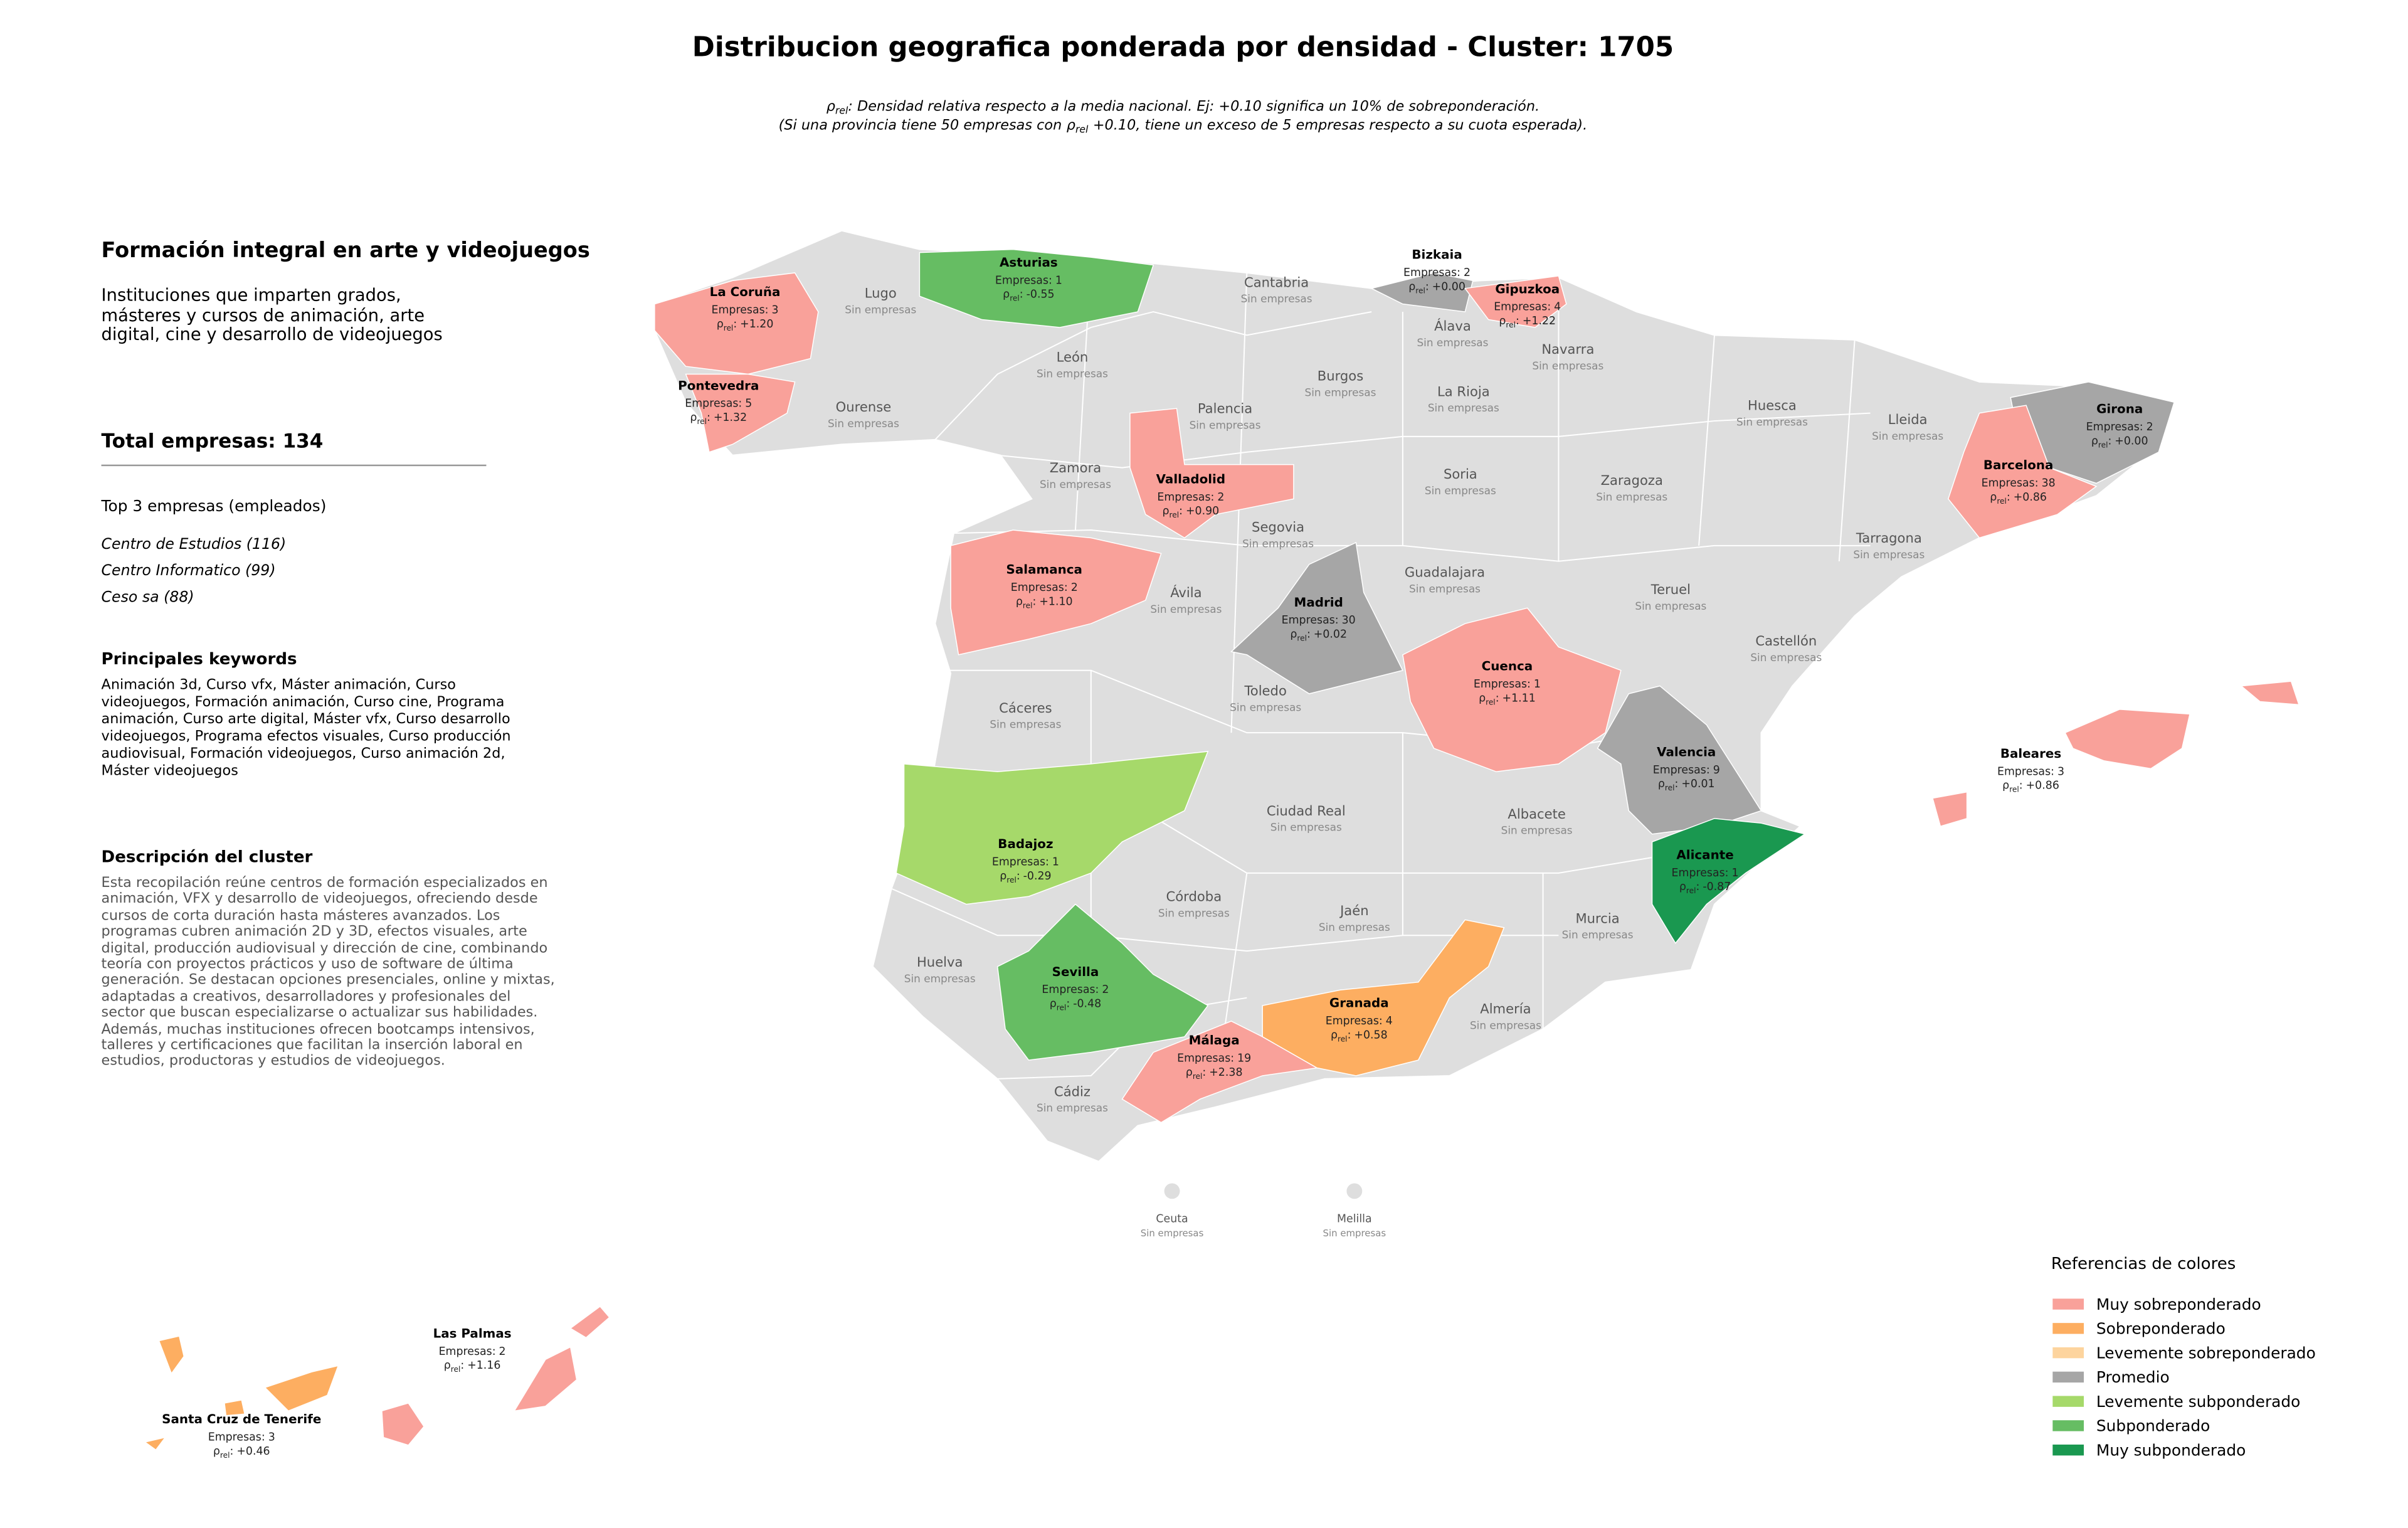 The height and width of the screenshot is (1528, 2408). Describe the element at coordinates (1025, 708) in the screenshot. I see `province-name: Cáceres` at that location.